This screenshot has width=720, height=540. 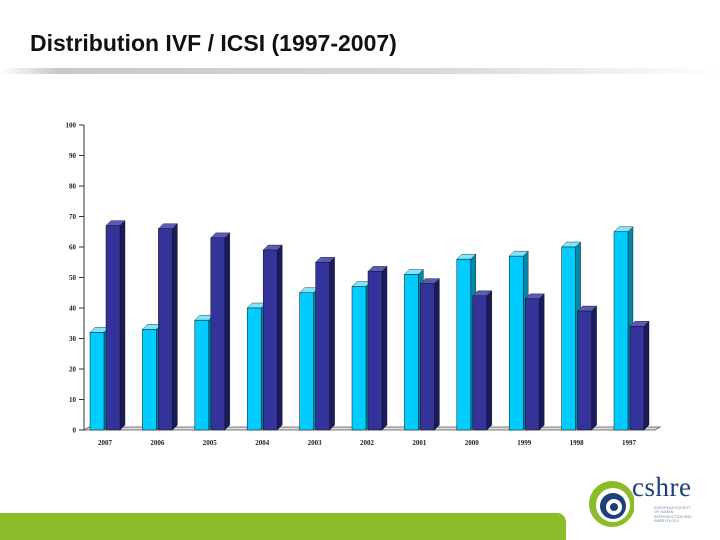 I want to click on x-tick-label: 2006, so click(x=157, y=443).